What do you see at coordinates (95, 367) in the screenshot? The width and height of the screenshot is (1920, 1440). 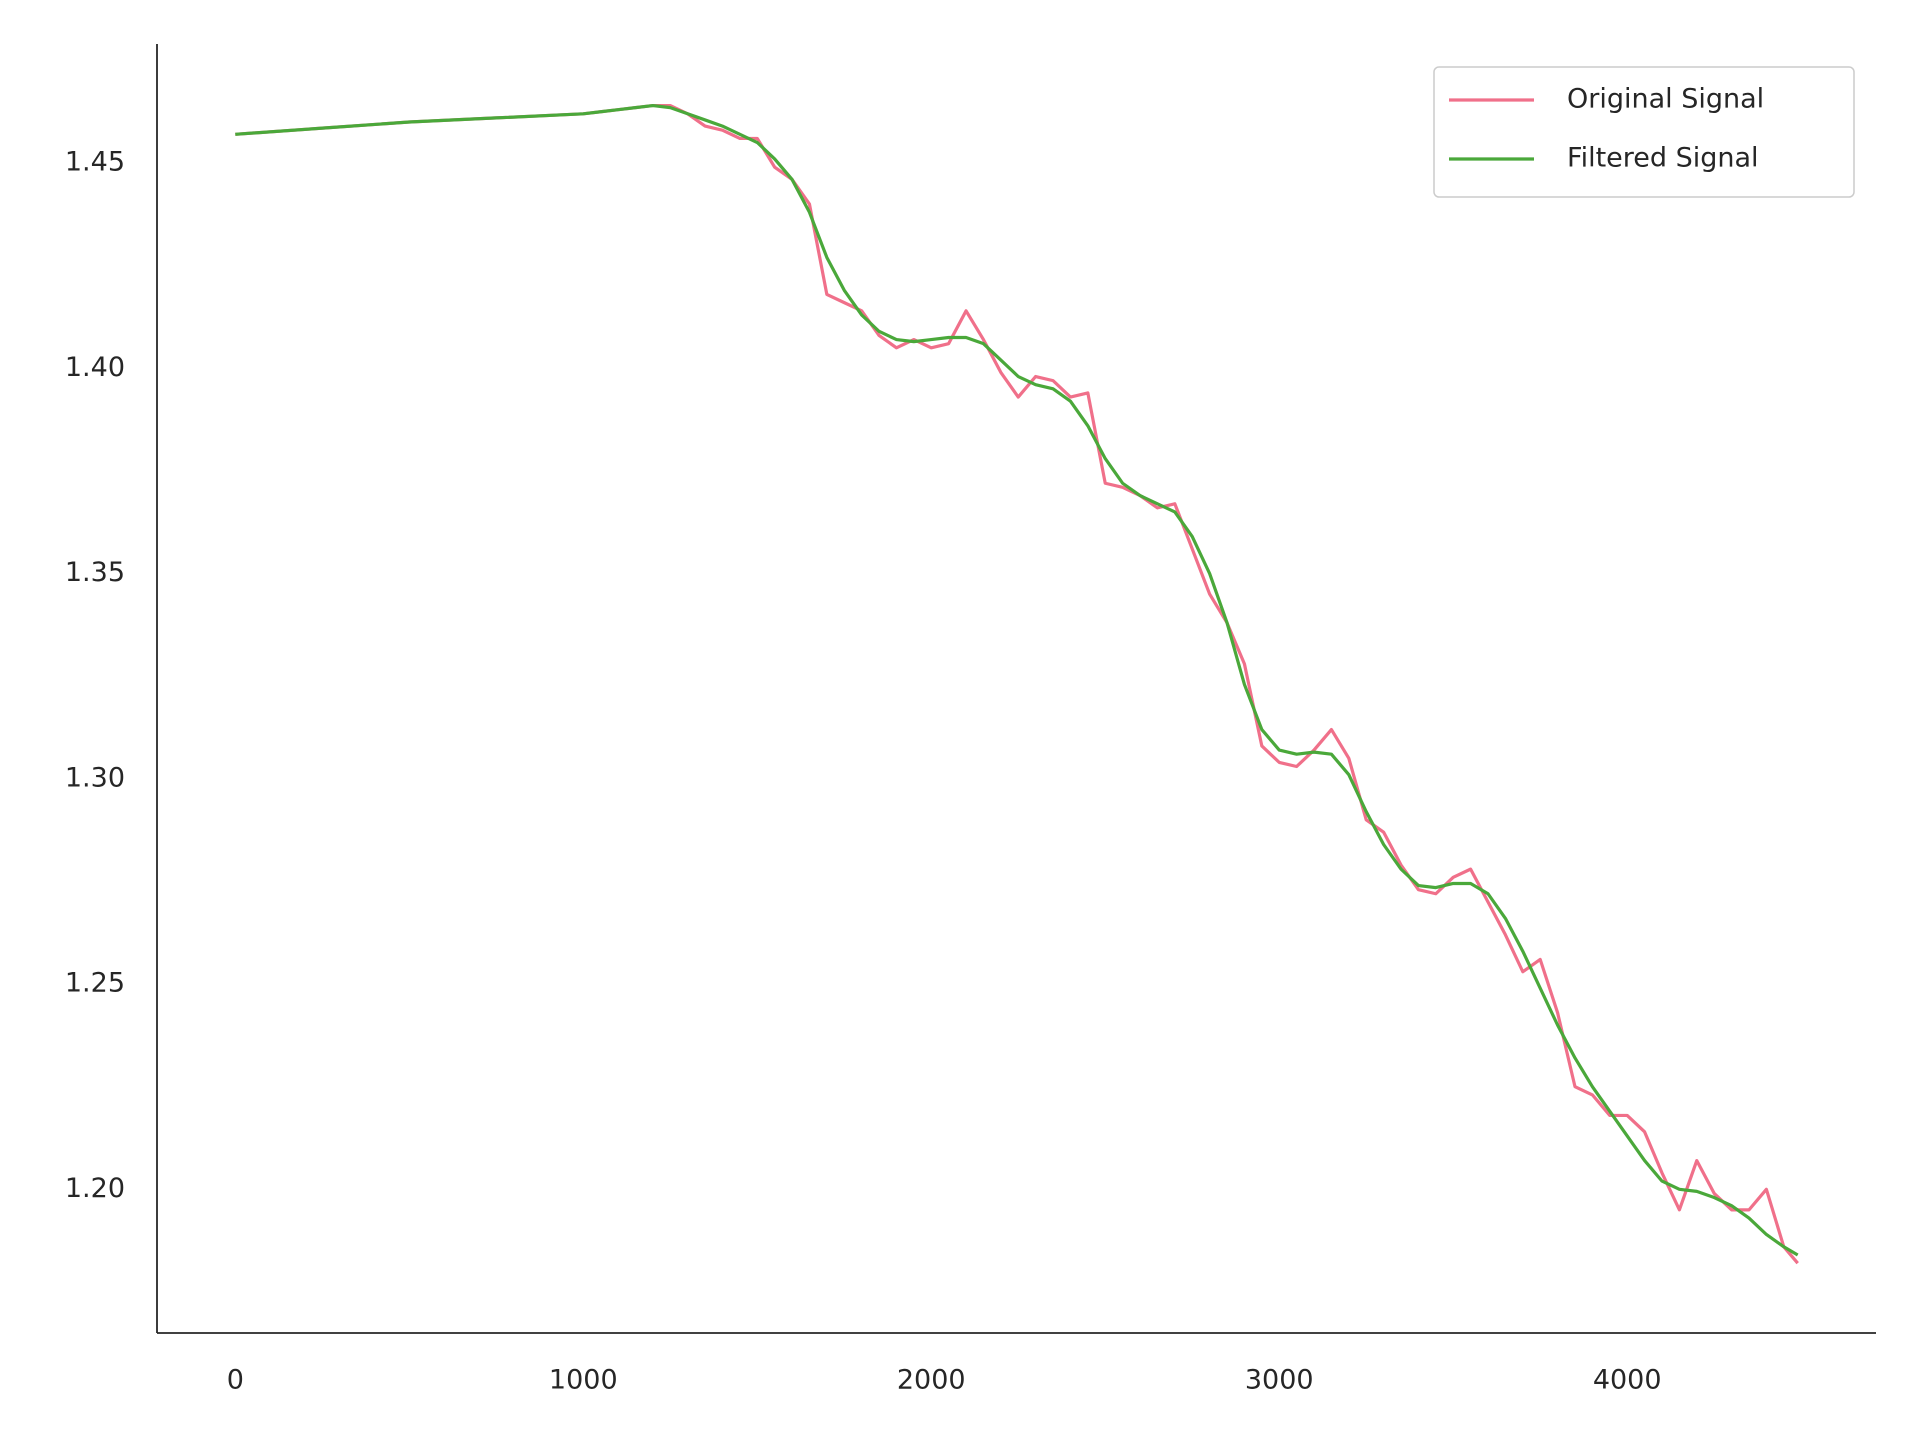 I see `y-tick-label: 1.40` at bounding box center [95, 367].